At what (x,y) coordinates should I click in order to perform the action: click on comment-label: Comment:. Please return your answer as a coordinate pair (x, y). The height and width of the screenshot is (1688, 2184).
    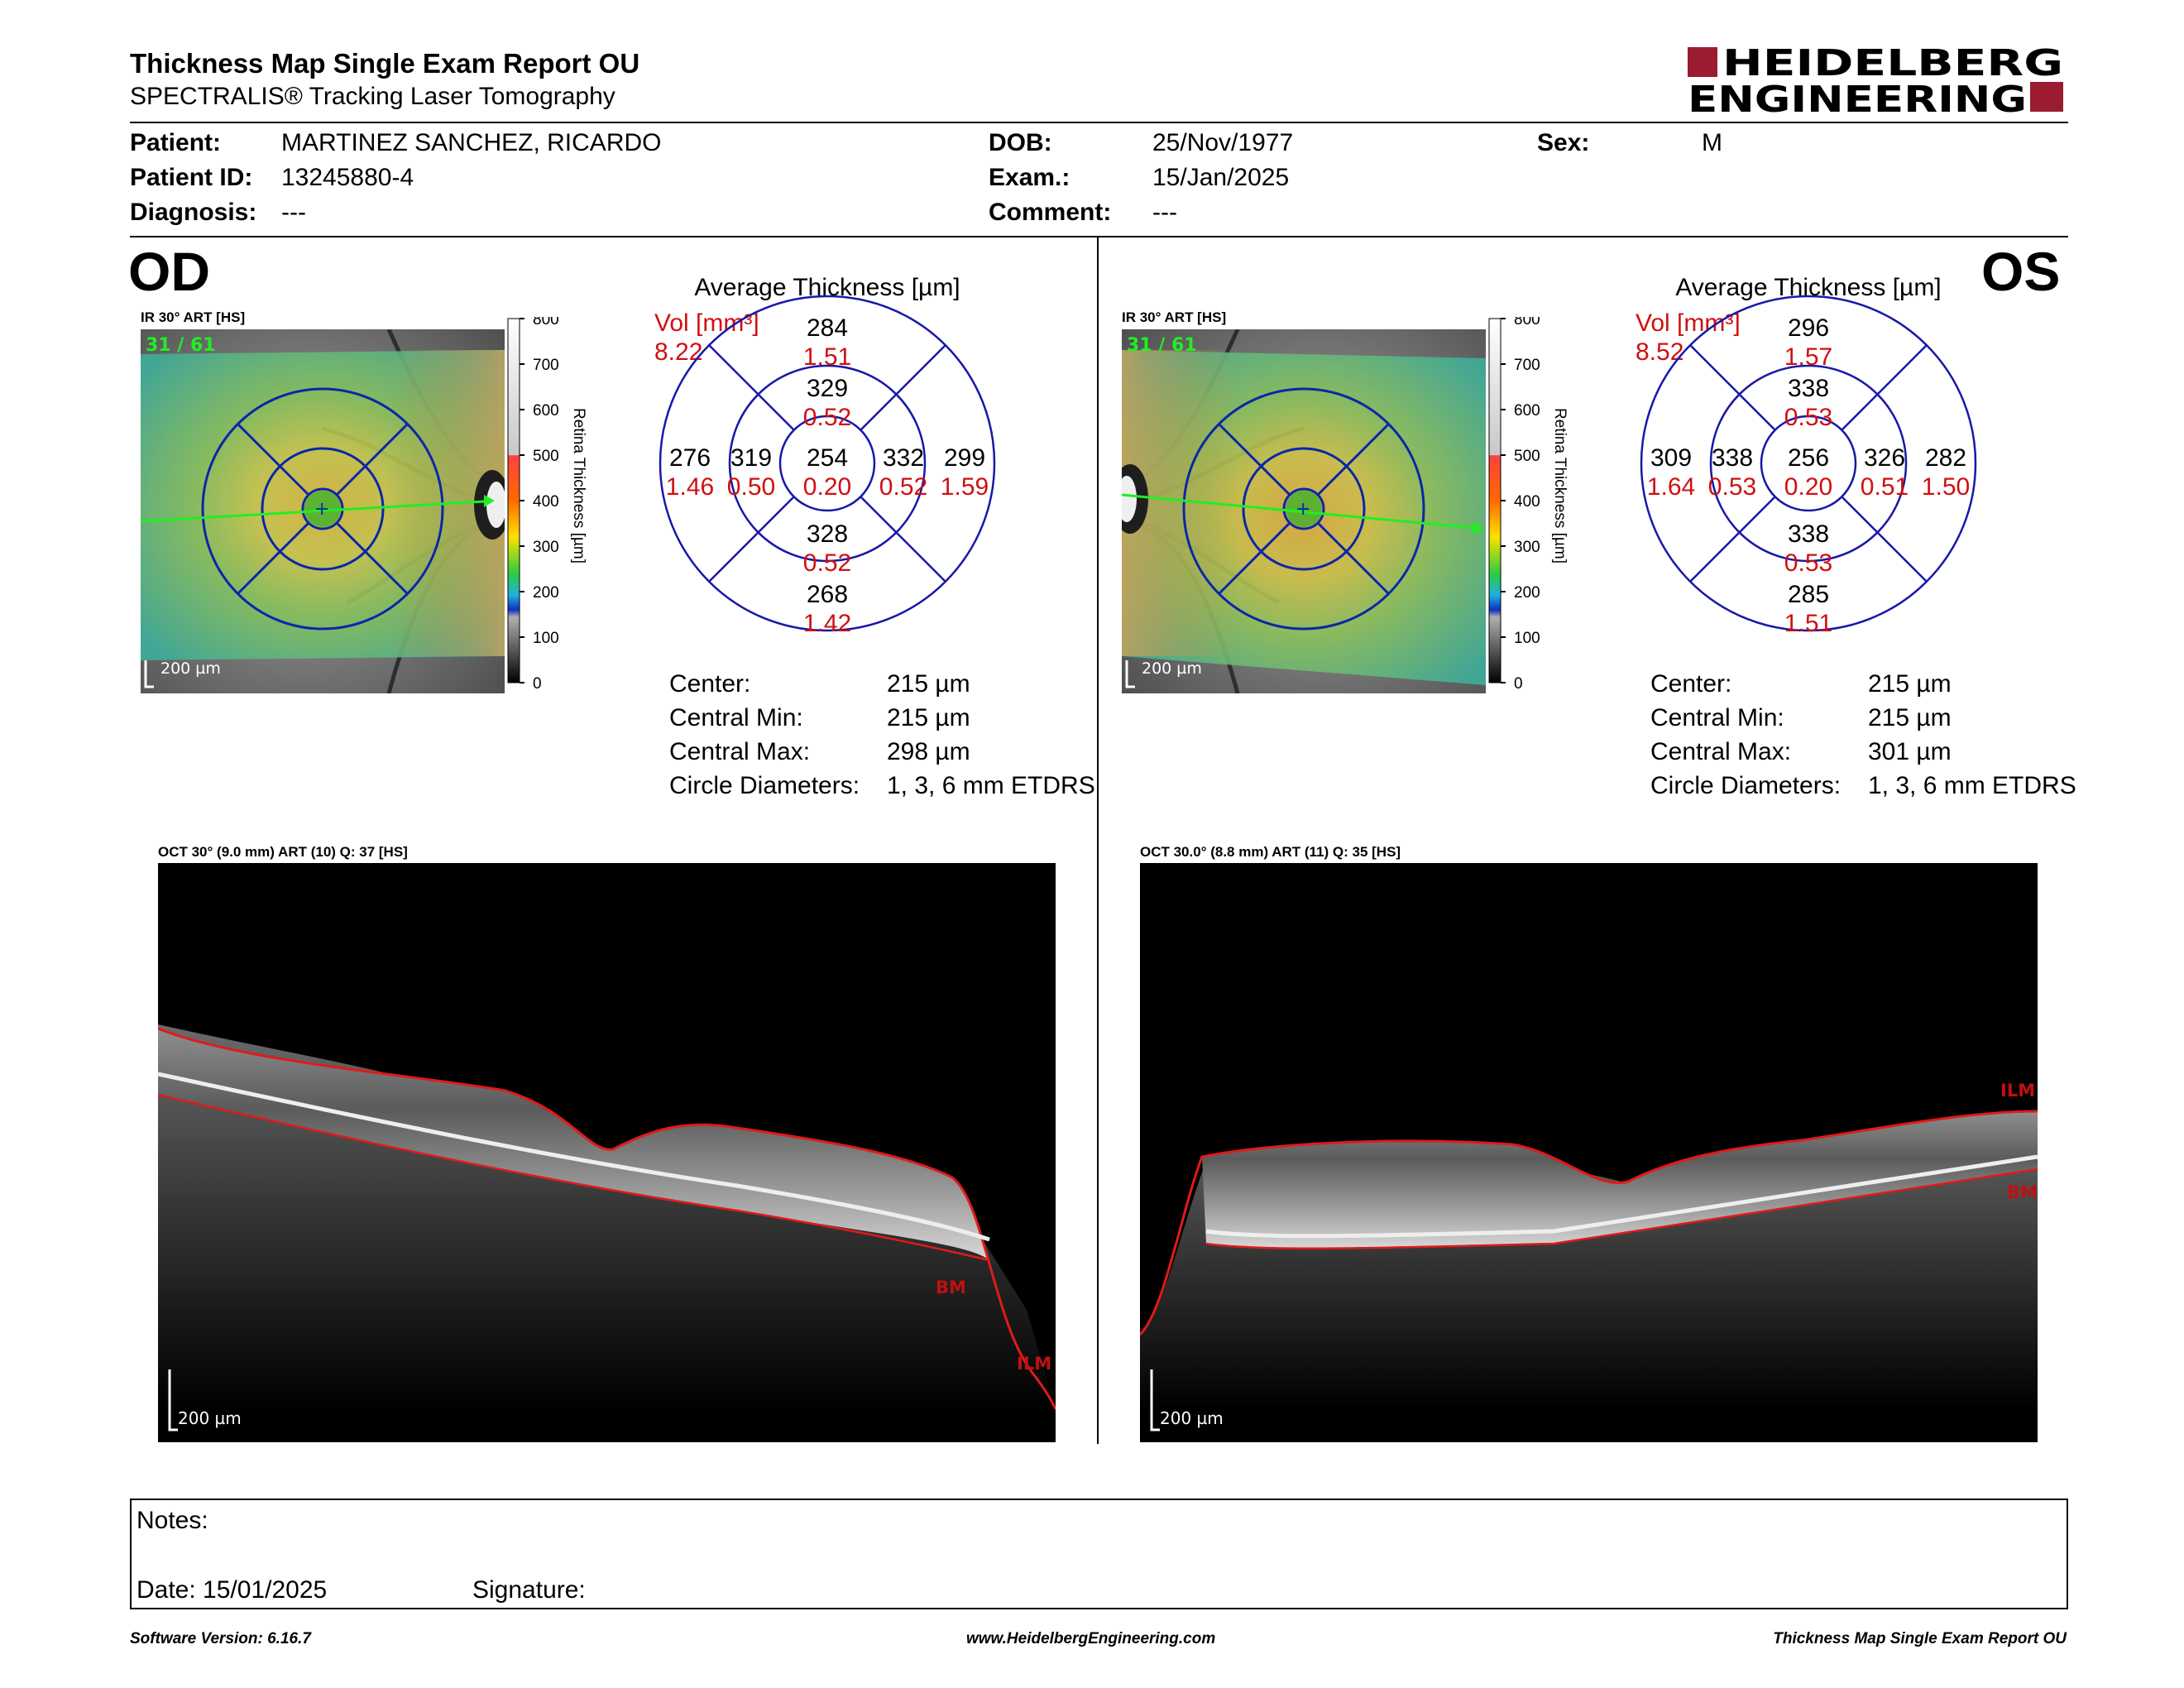
    Looking at the image, I should click on (1050, 212).